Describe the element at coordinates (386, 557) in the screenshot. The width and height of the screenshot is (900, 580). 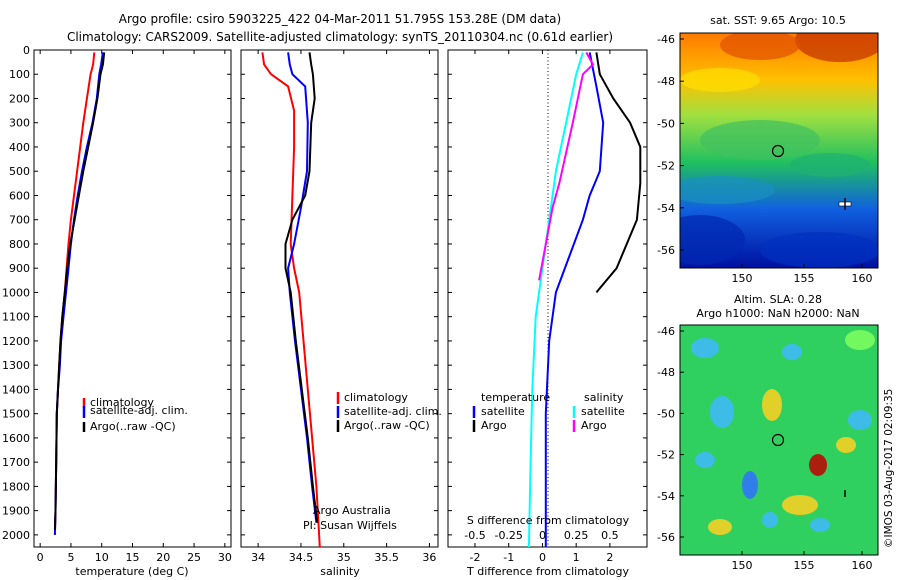
I see `x-tick-label: 35.5` at that location.